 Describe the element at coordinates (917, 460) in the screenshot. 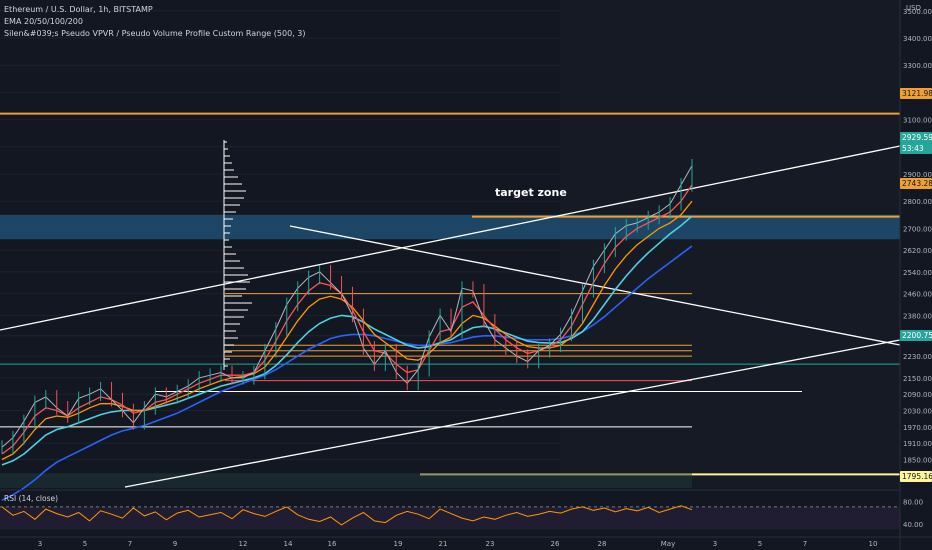

I see `y-tick-label: 1850.00` at that location.